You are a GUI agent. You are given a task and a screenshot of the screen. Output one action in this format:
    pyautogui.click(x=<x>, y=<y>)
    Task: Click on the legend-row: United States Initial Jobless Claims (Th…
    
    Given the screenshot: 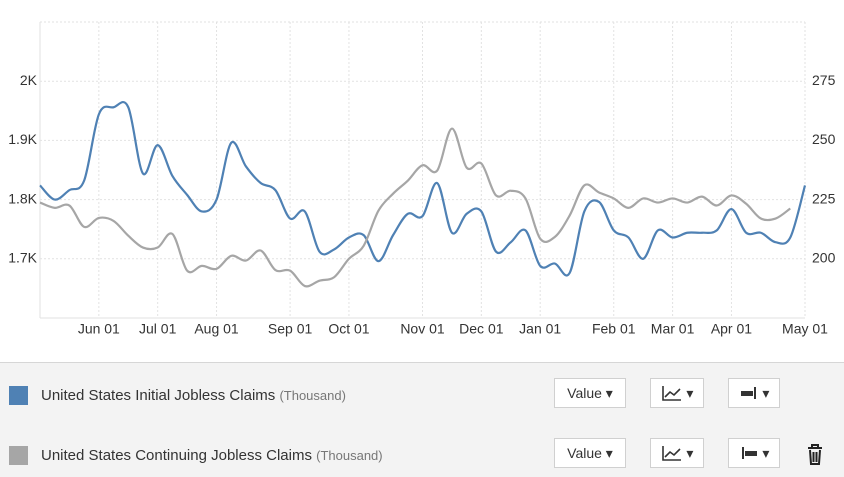 What is the action you would take?
    pyautogui.click(x=422, y=395)
    